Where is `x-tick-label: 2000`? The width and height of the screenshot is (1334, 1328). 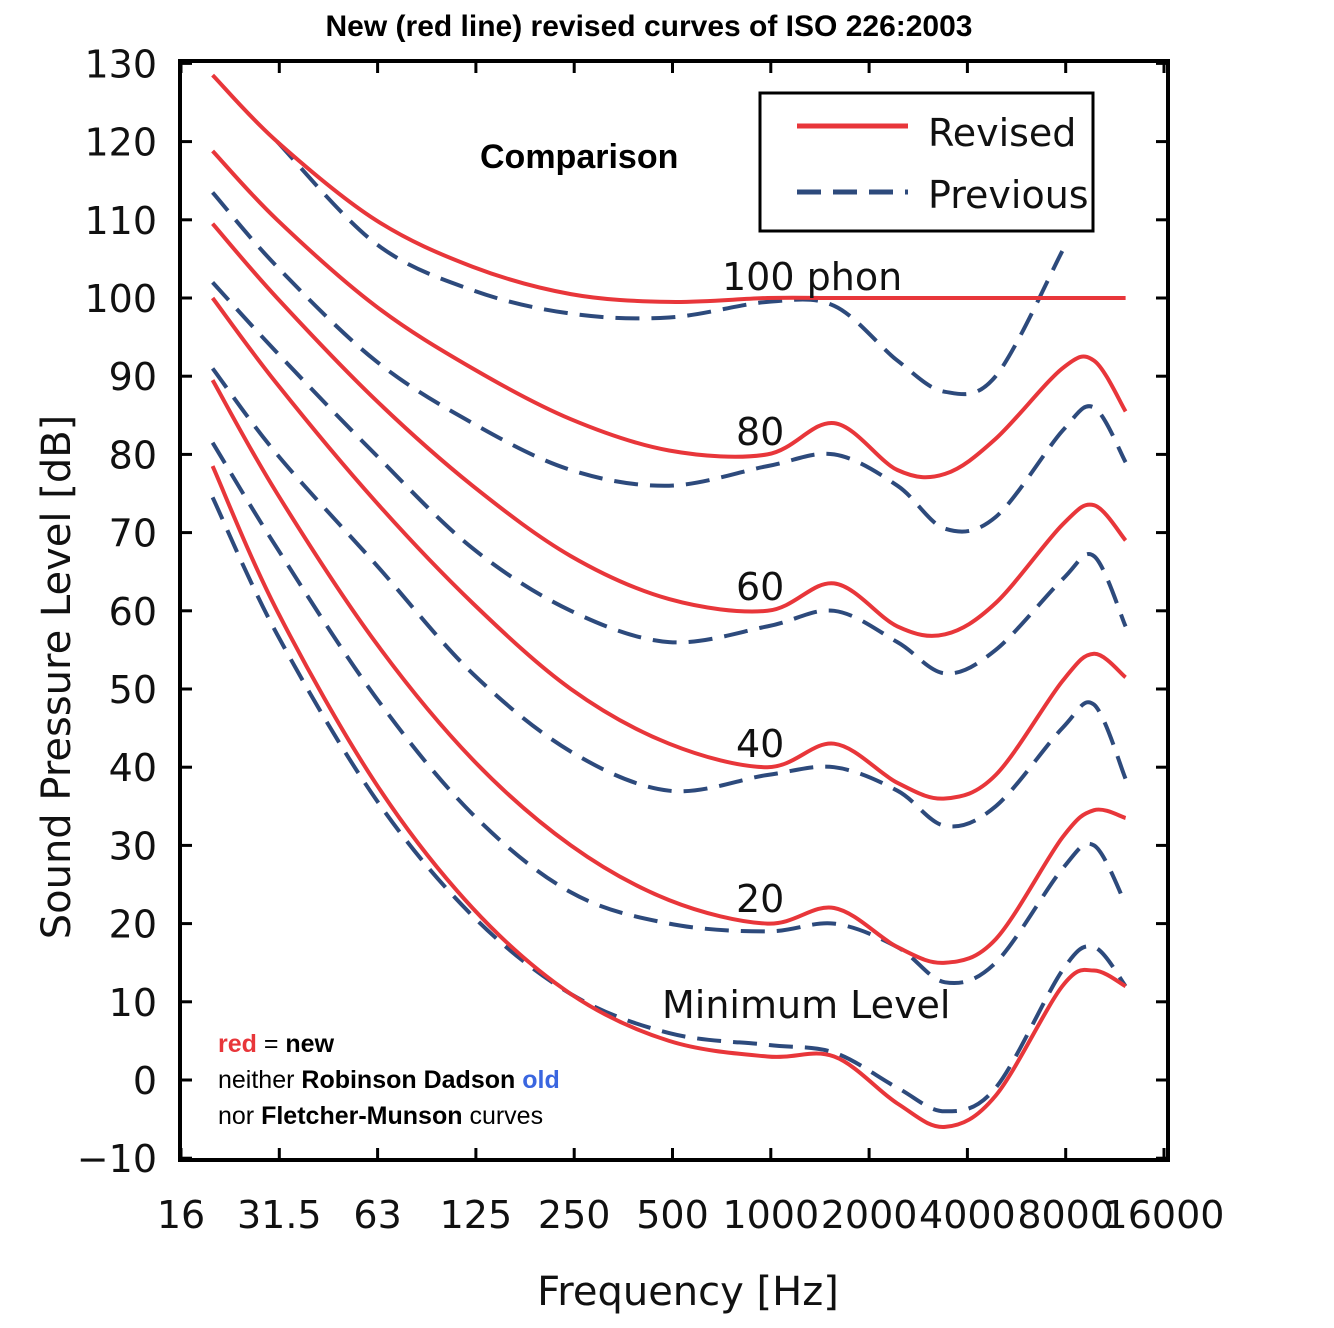
x-tick-label: 2000 is located at coordinates (869, 1215).